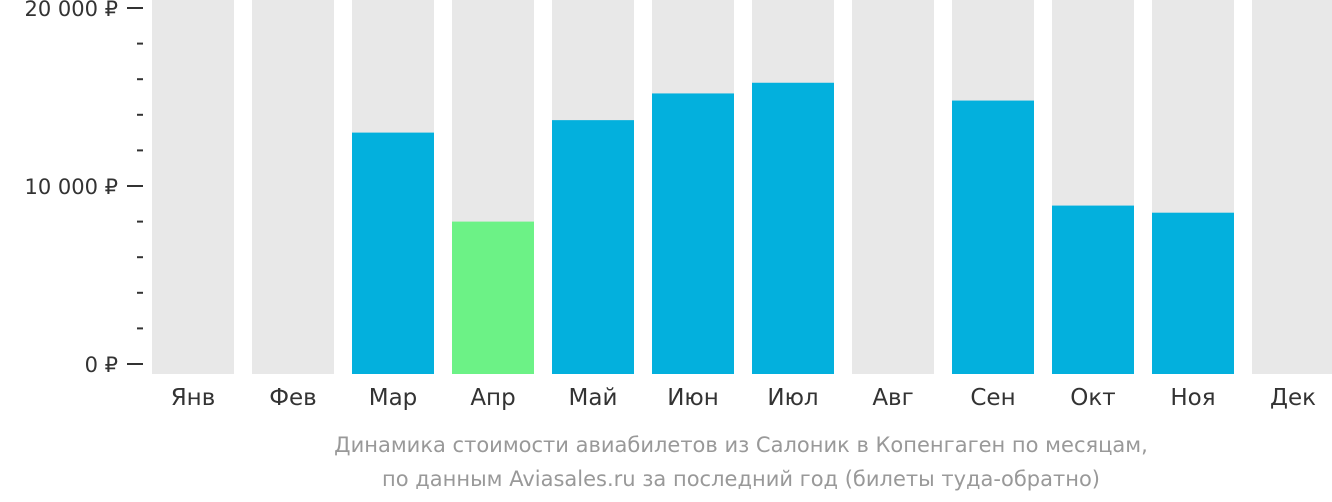 The width and height of the screenshot is (1332, 502). What do you see at coordinates (792, 398) in the screenshot?
I see `x-tick-label: Июл` at bounding box center [792, 398].